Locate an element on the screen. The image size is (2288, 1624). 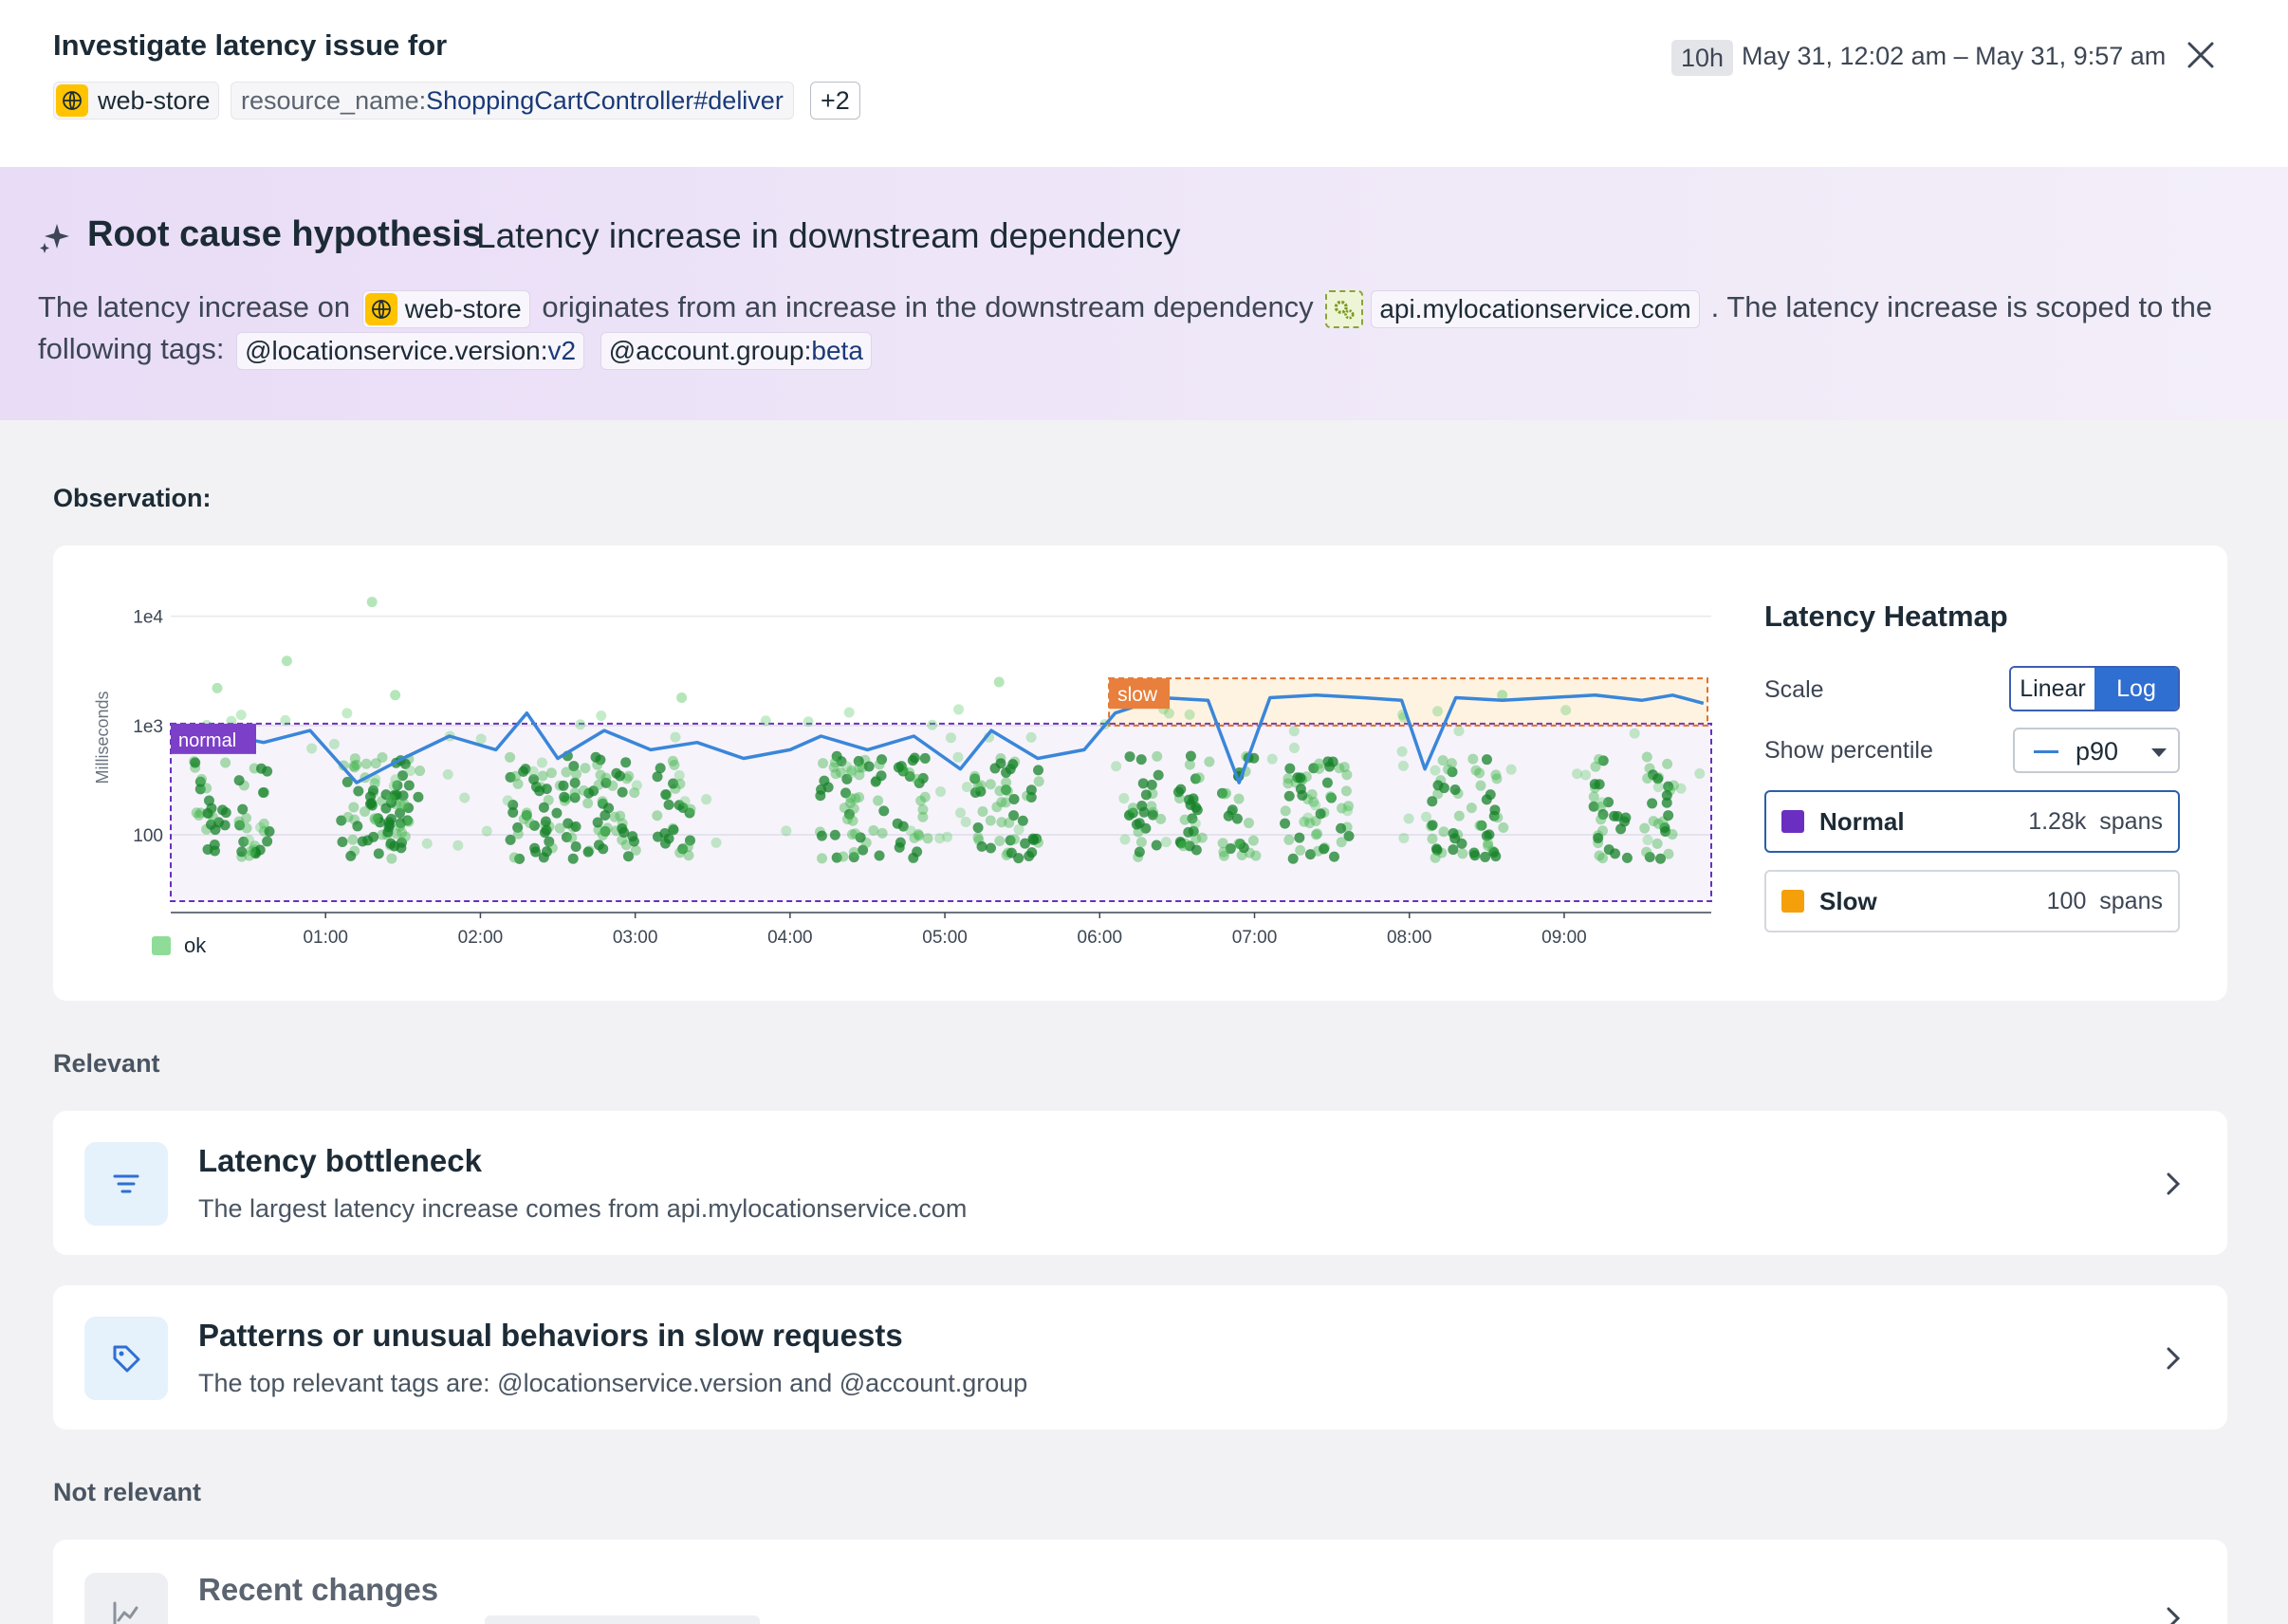
hypothesis-service-chip: web-store is located at coordinates (445, 309).